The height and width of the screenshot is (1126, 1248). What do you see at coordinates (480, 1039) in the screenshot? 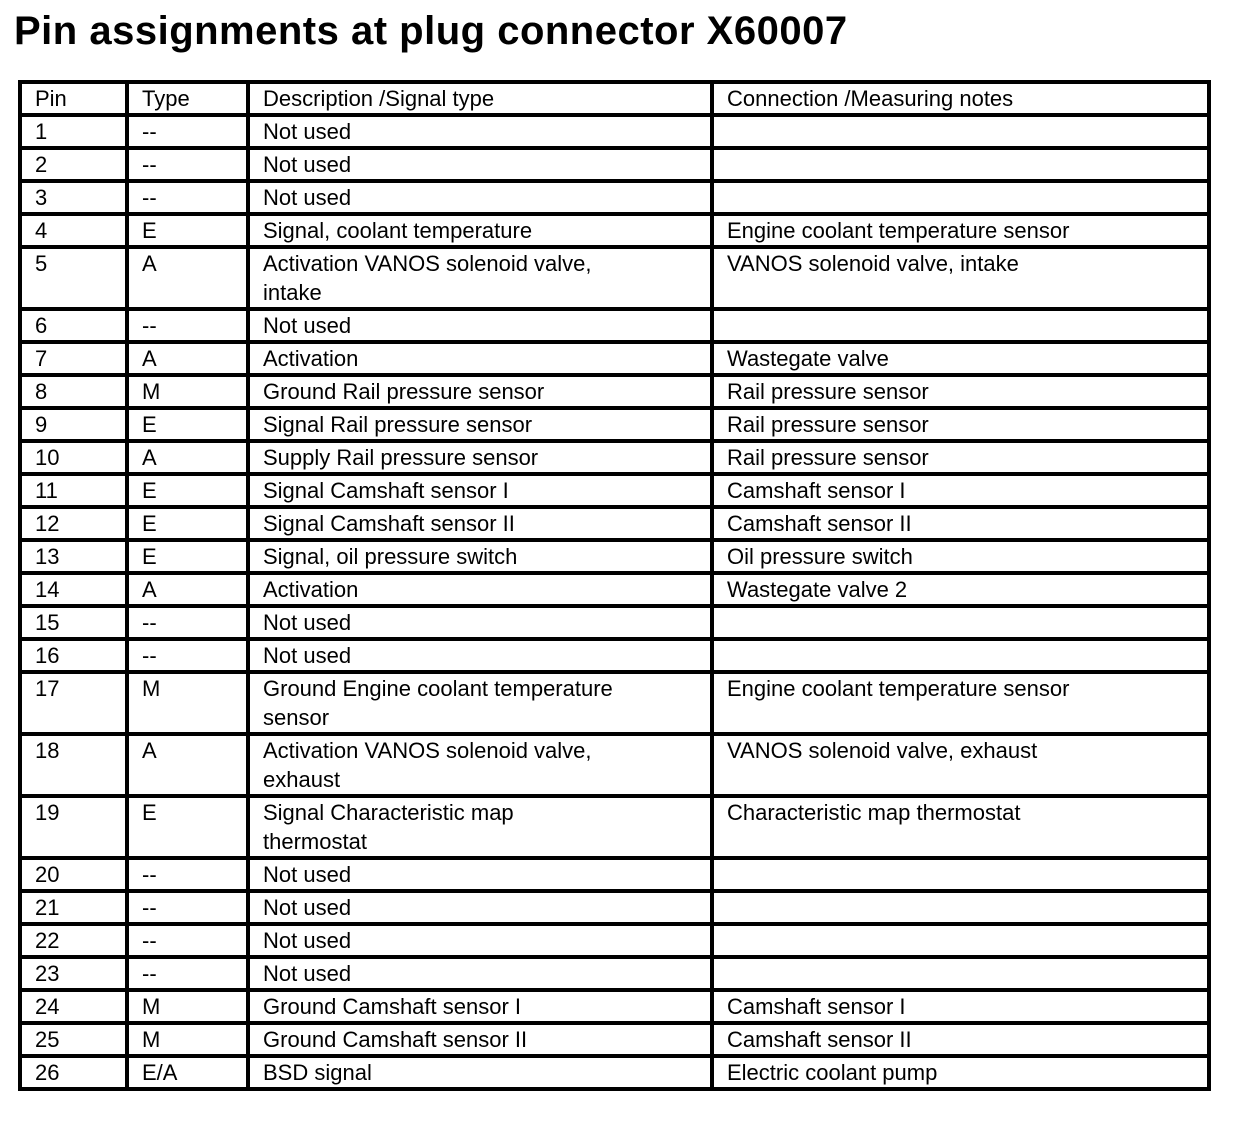
I see `description-cell: Ground Camshaft sensor II` at bounding box center [480, 1039].